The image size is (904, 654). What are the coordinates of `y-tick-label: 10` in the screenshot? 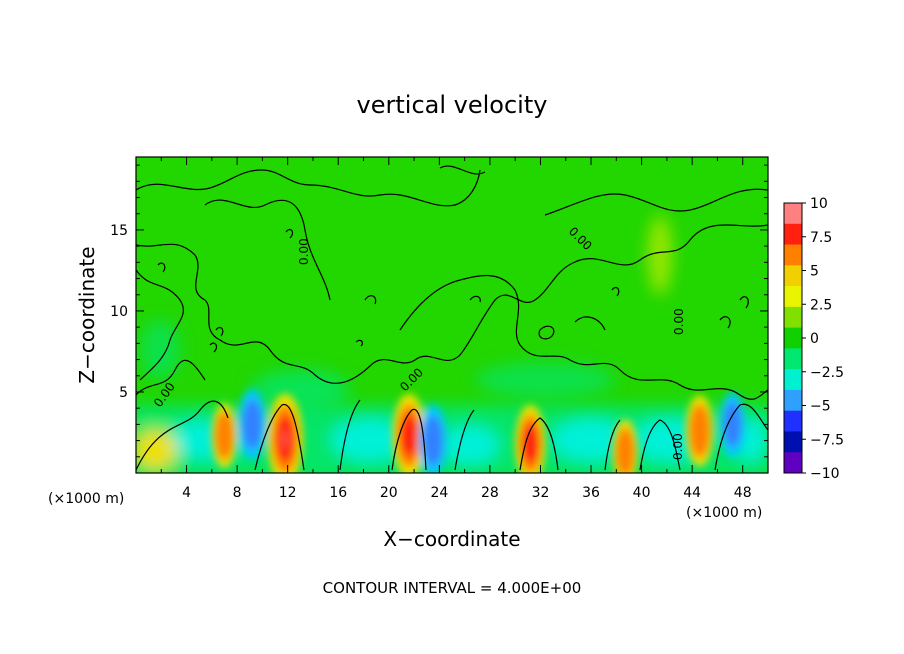 It's located at (119, 312).